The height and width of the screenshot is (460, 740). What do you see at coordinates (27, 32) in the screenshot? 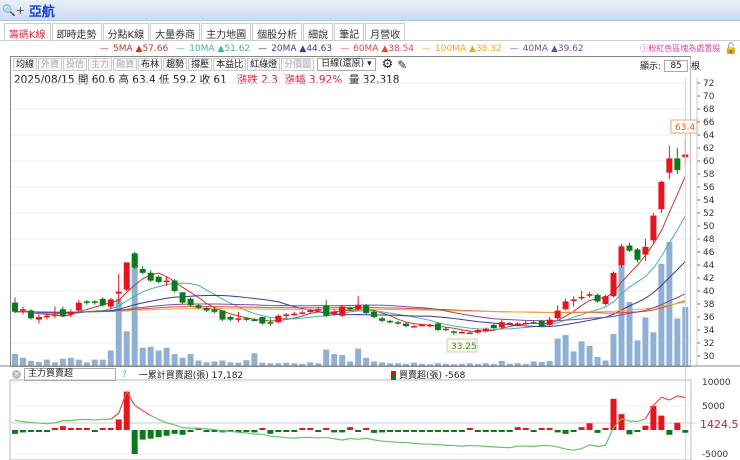
I see `tab-0: 籌碼K線` at bounding box center [27, 32].